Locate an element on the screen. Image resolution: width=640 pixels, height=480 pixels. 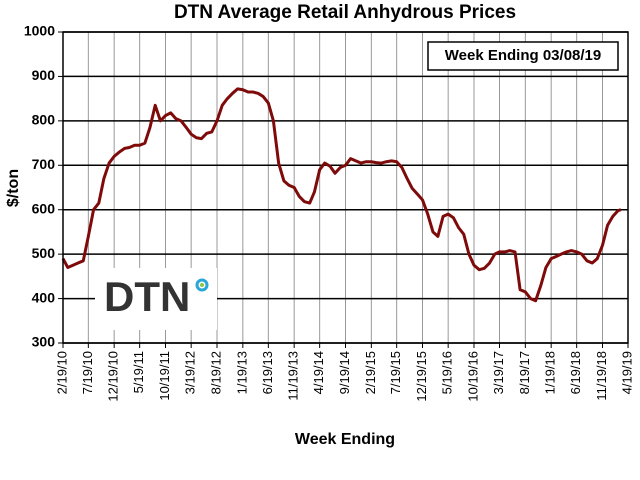
x-tick-label: 8/19/12 is located at coordinates (215, 372).